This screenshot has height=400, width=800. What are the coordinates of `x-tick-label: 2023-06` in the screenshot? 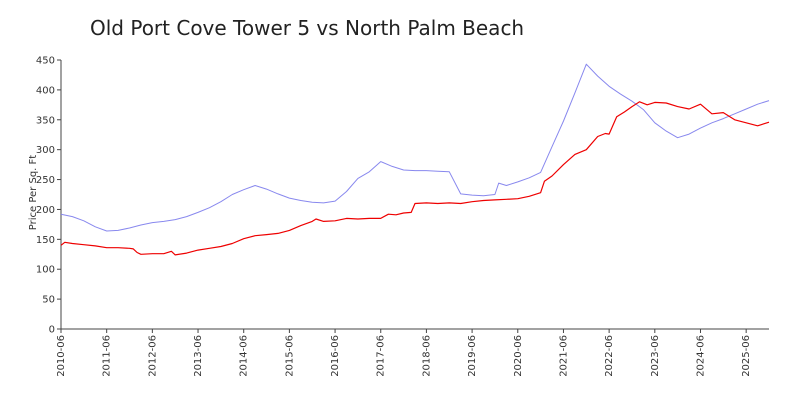 It's located at (655, 356).